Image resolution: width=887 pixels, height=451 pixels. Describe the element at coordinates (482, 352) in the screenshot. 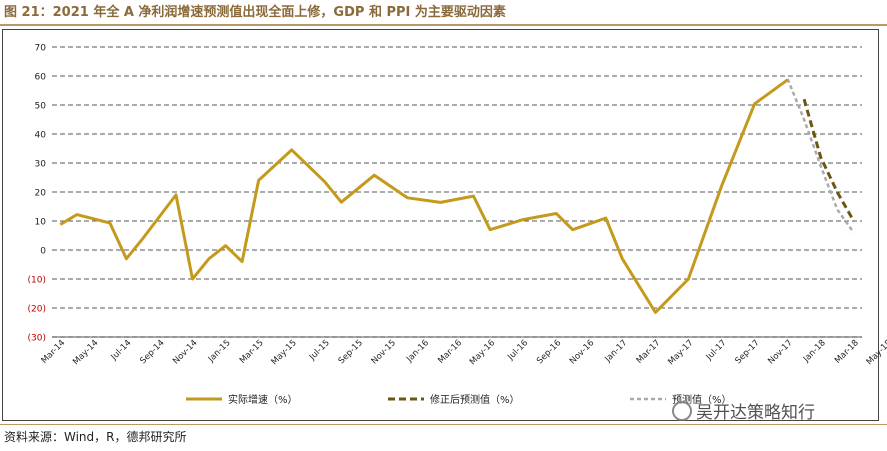

I see `x-tick-label: May-16` at that location.